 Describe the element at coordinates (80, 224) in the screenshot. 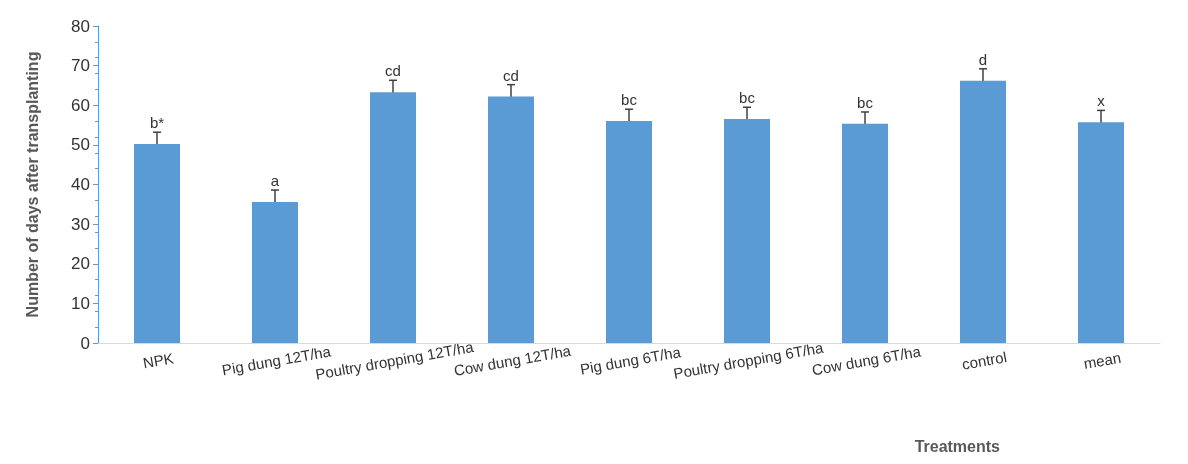

I see `y-tick-label: 30` at that location.